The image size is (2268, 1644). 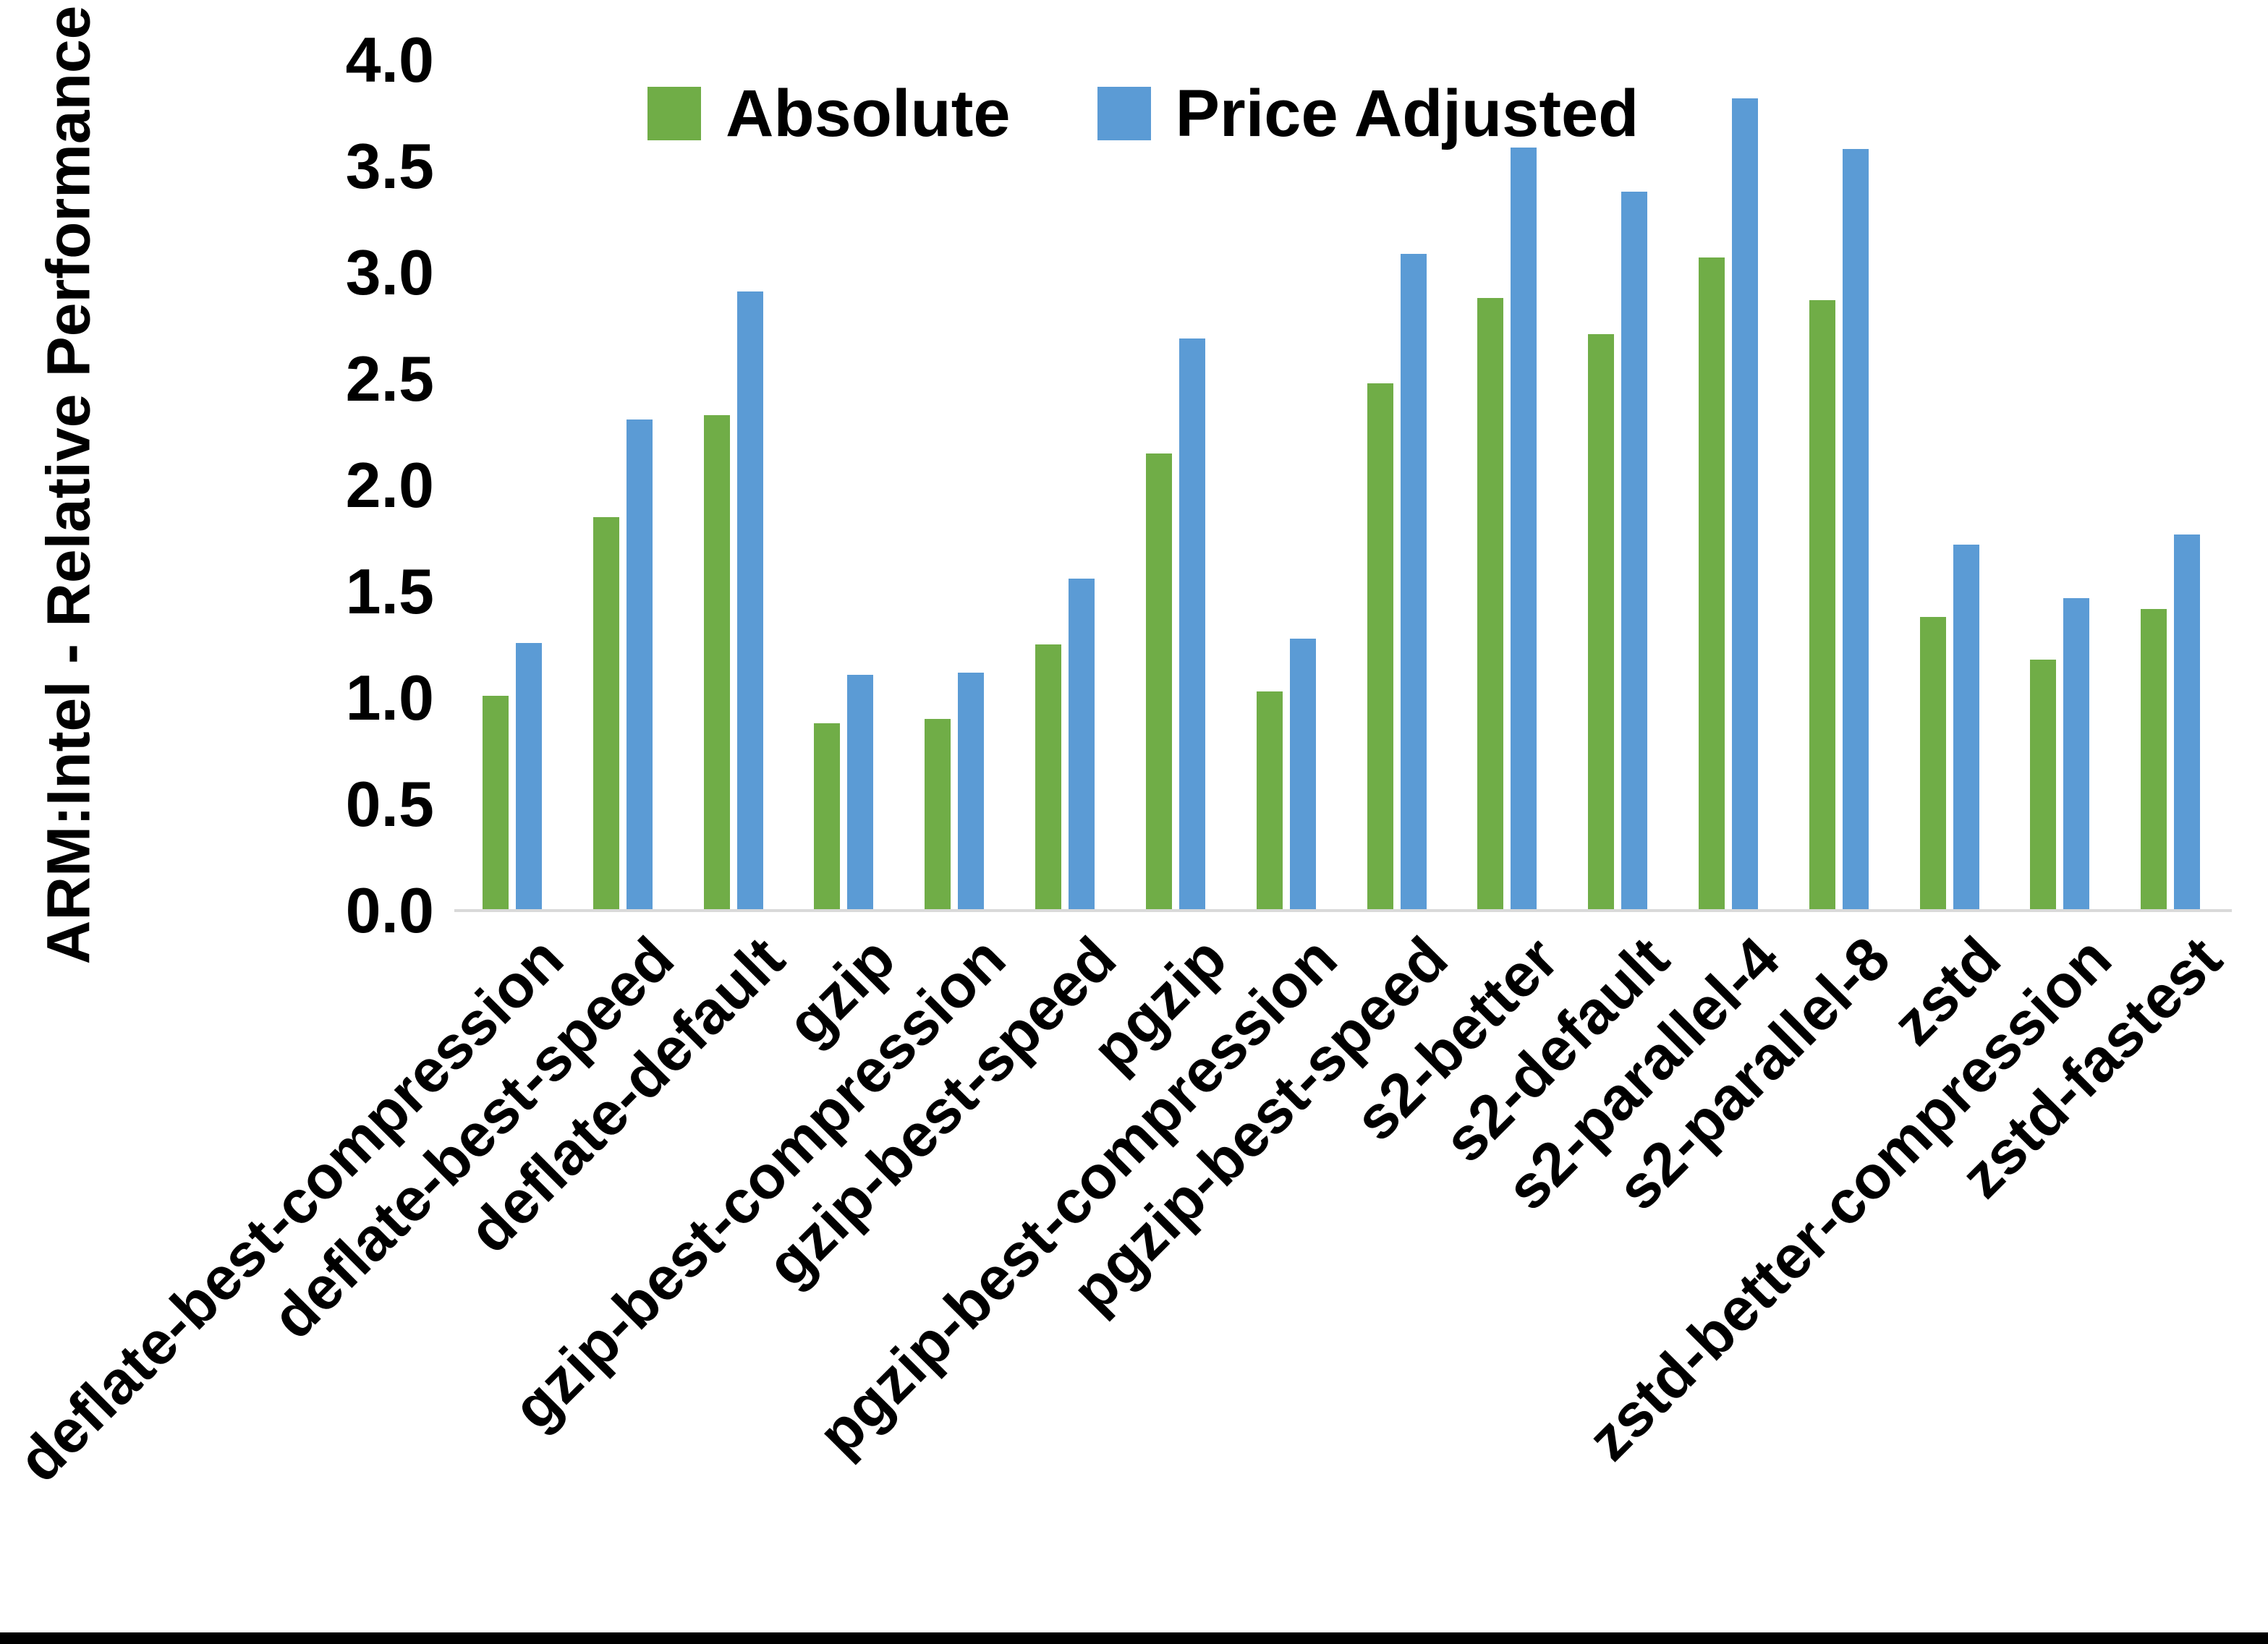 I want to click on bar-deflate-best-compression-absolute, so click(x=496, y=802).